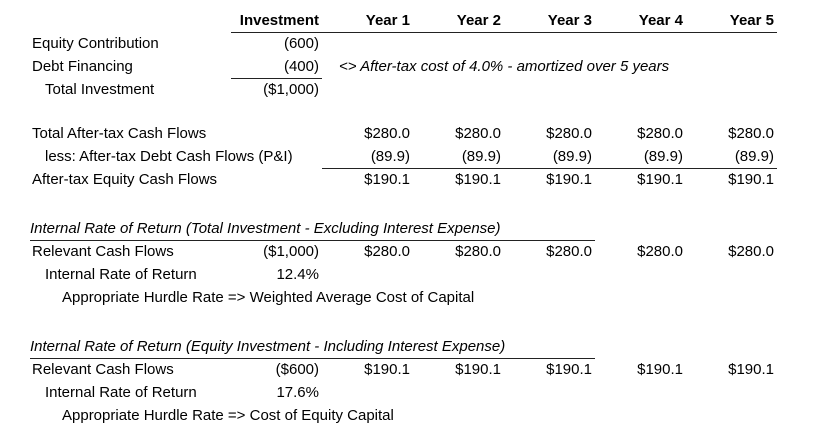 The height and width of the screenshot is (437, 814). Describe the element at coordinates (115, 21) in the screenshot. I see `corner-cell` at that location.